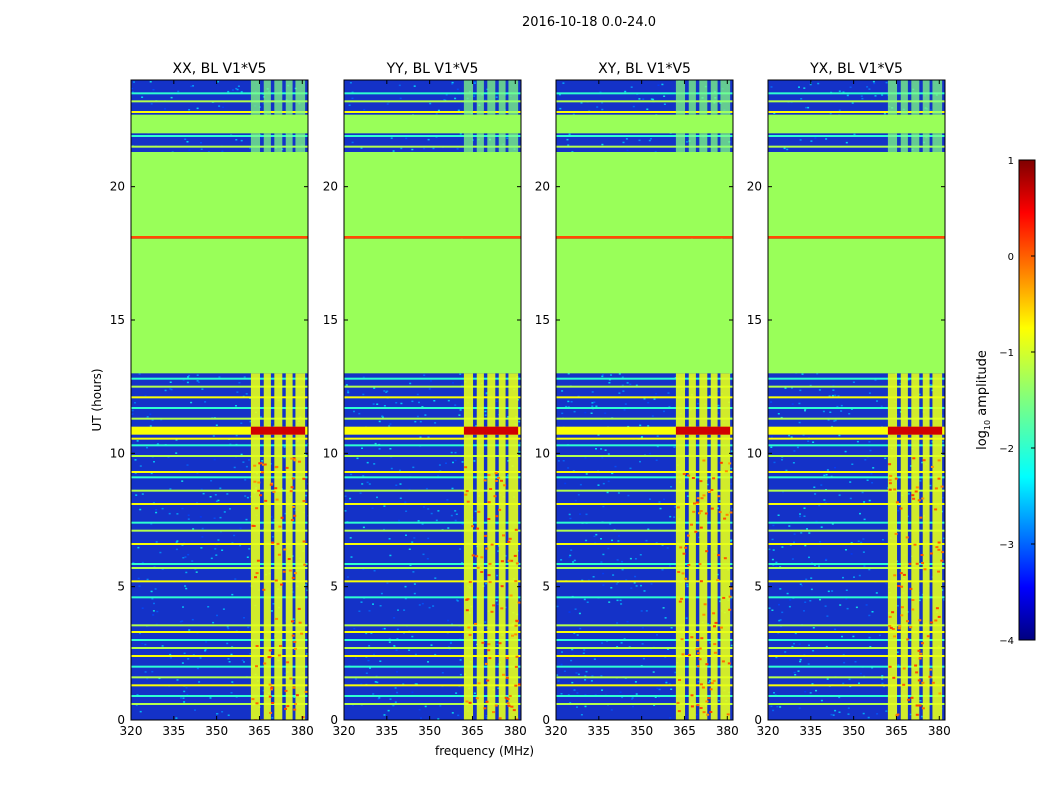  I want to click on colorbar-label: log10 amplitude, so click(983, 400).